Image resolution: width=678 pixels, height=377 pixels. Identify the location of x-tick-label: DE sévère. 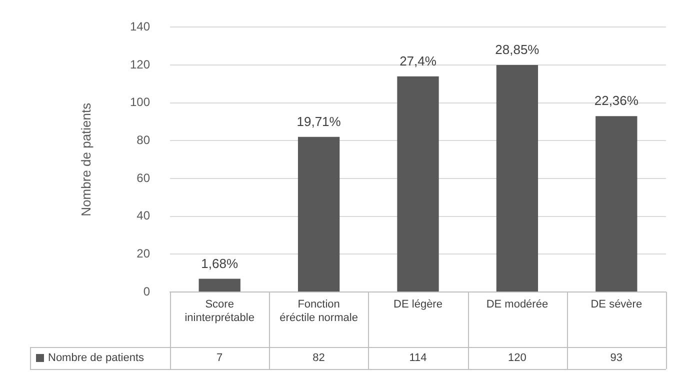
(616, 304).